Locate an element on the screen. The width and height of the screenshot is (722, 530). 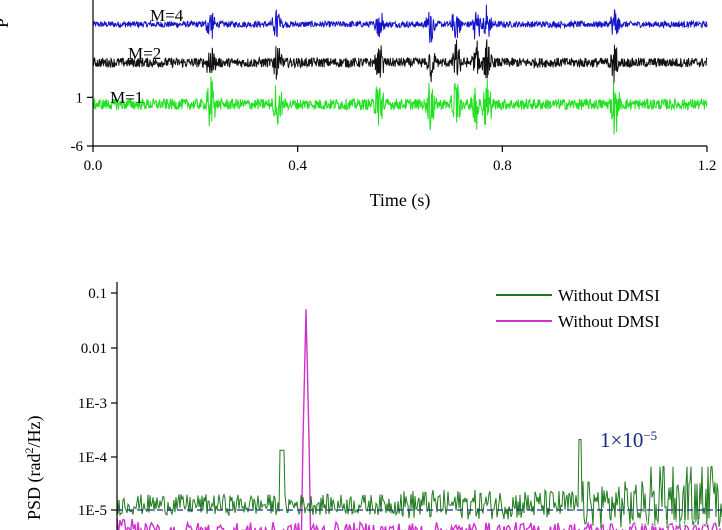
reference-annotation: 1×10⁻⁵ is located at coordinates (628, 440).